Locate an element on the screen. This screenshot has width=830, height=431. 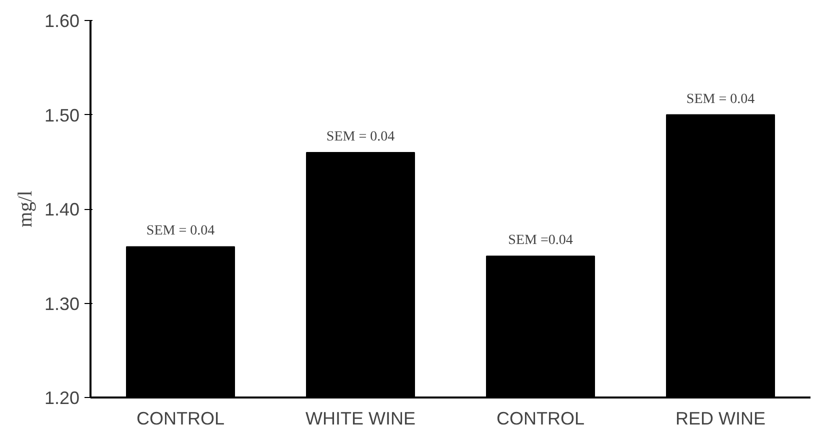
y-tick-label: 1.20 is located at coordinates (62, 398).